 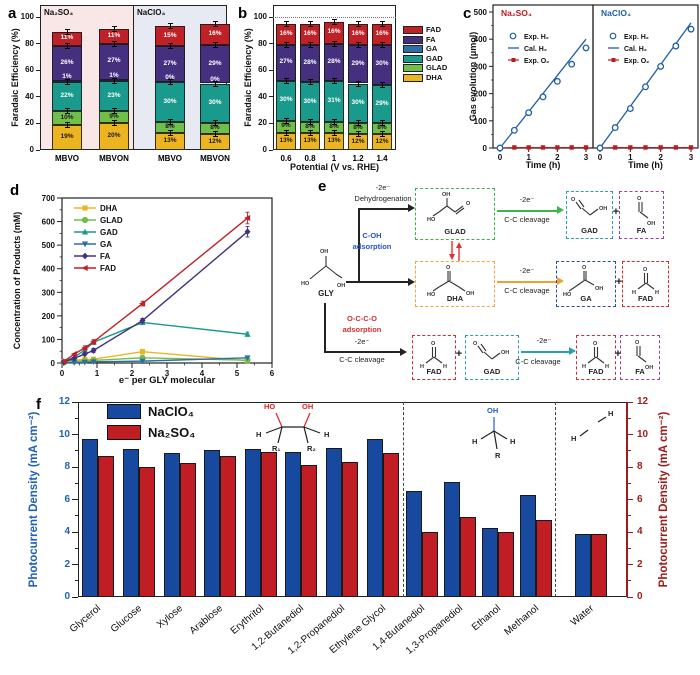 I want to click on text-label: 100, so click(x=481, y=121).